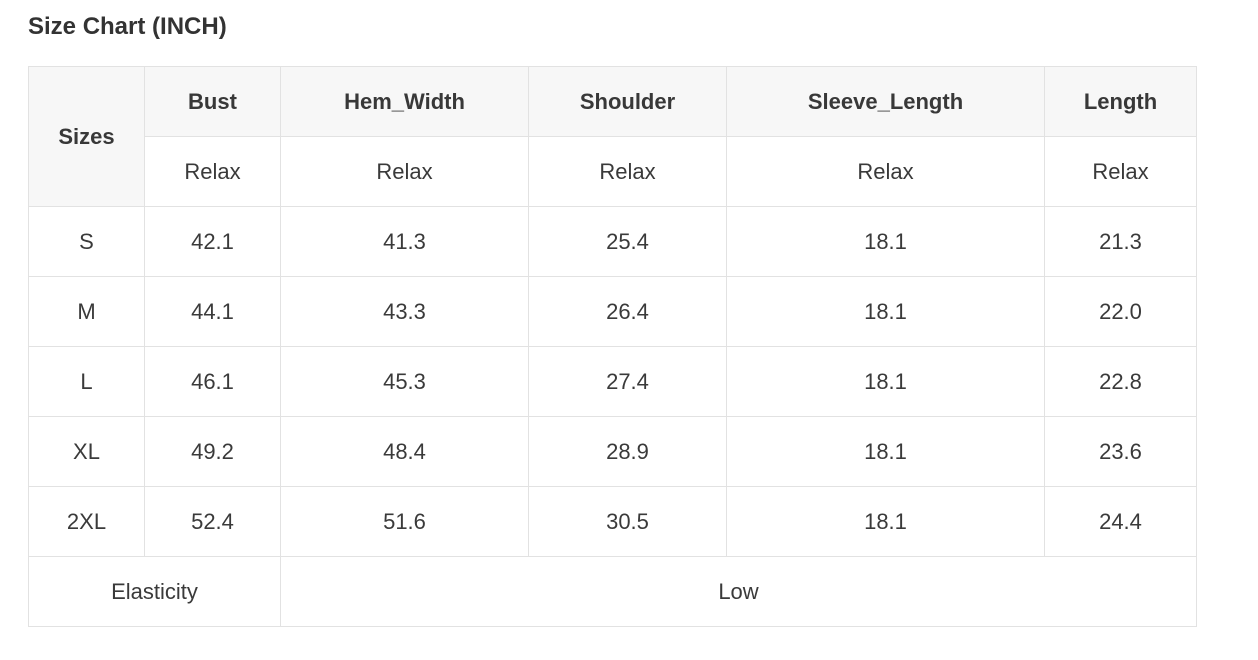 Image resolution: width=1258 pixels, height=660 pixels. Describe the element at coordinates (404, 381) in the screenshot. I see `value-cell: 45.3` at that location.